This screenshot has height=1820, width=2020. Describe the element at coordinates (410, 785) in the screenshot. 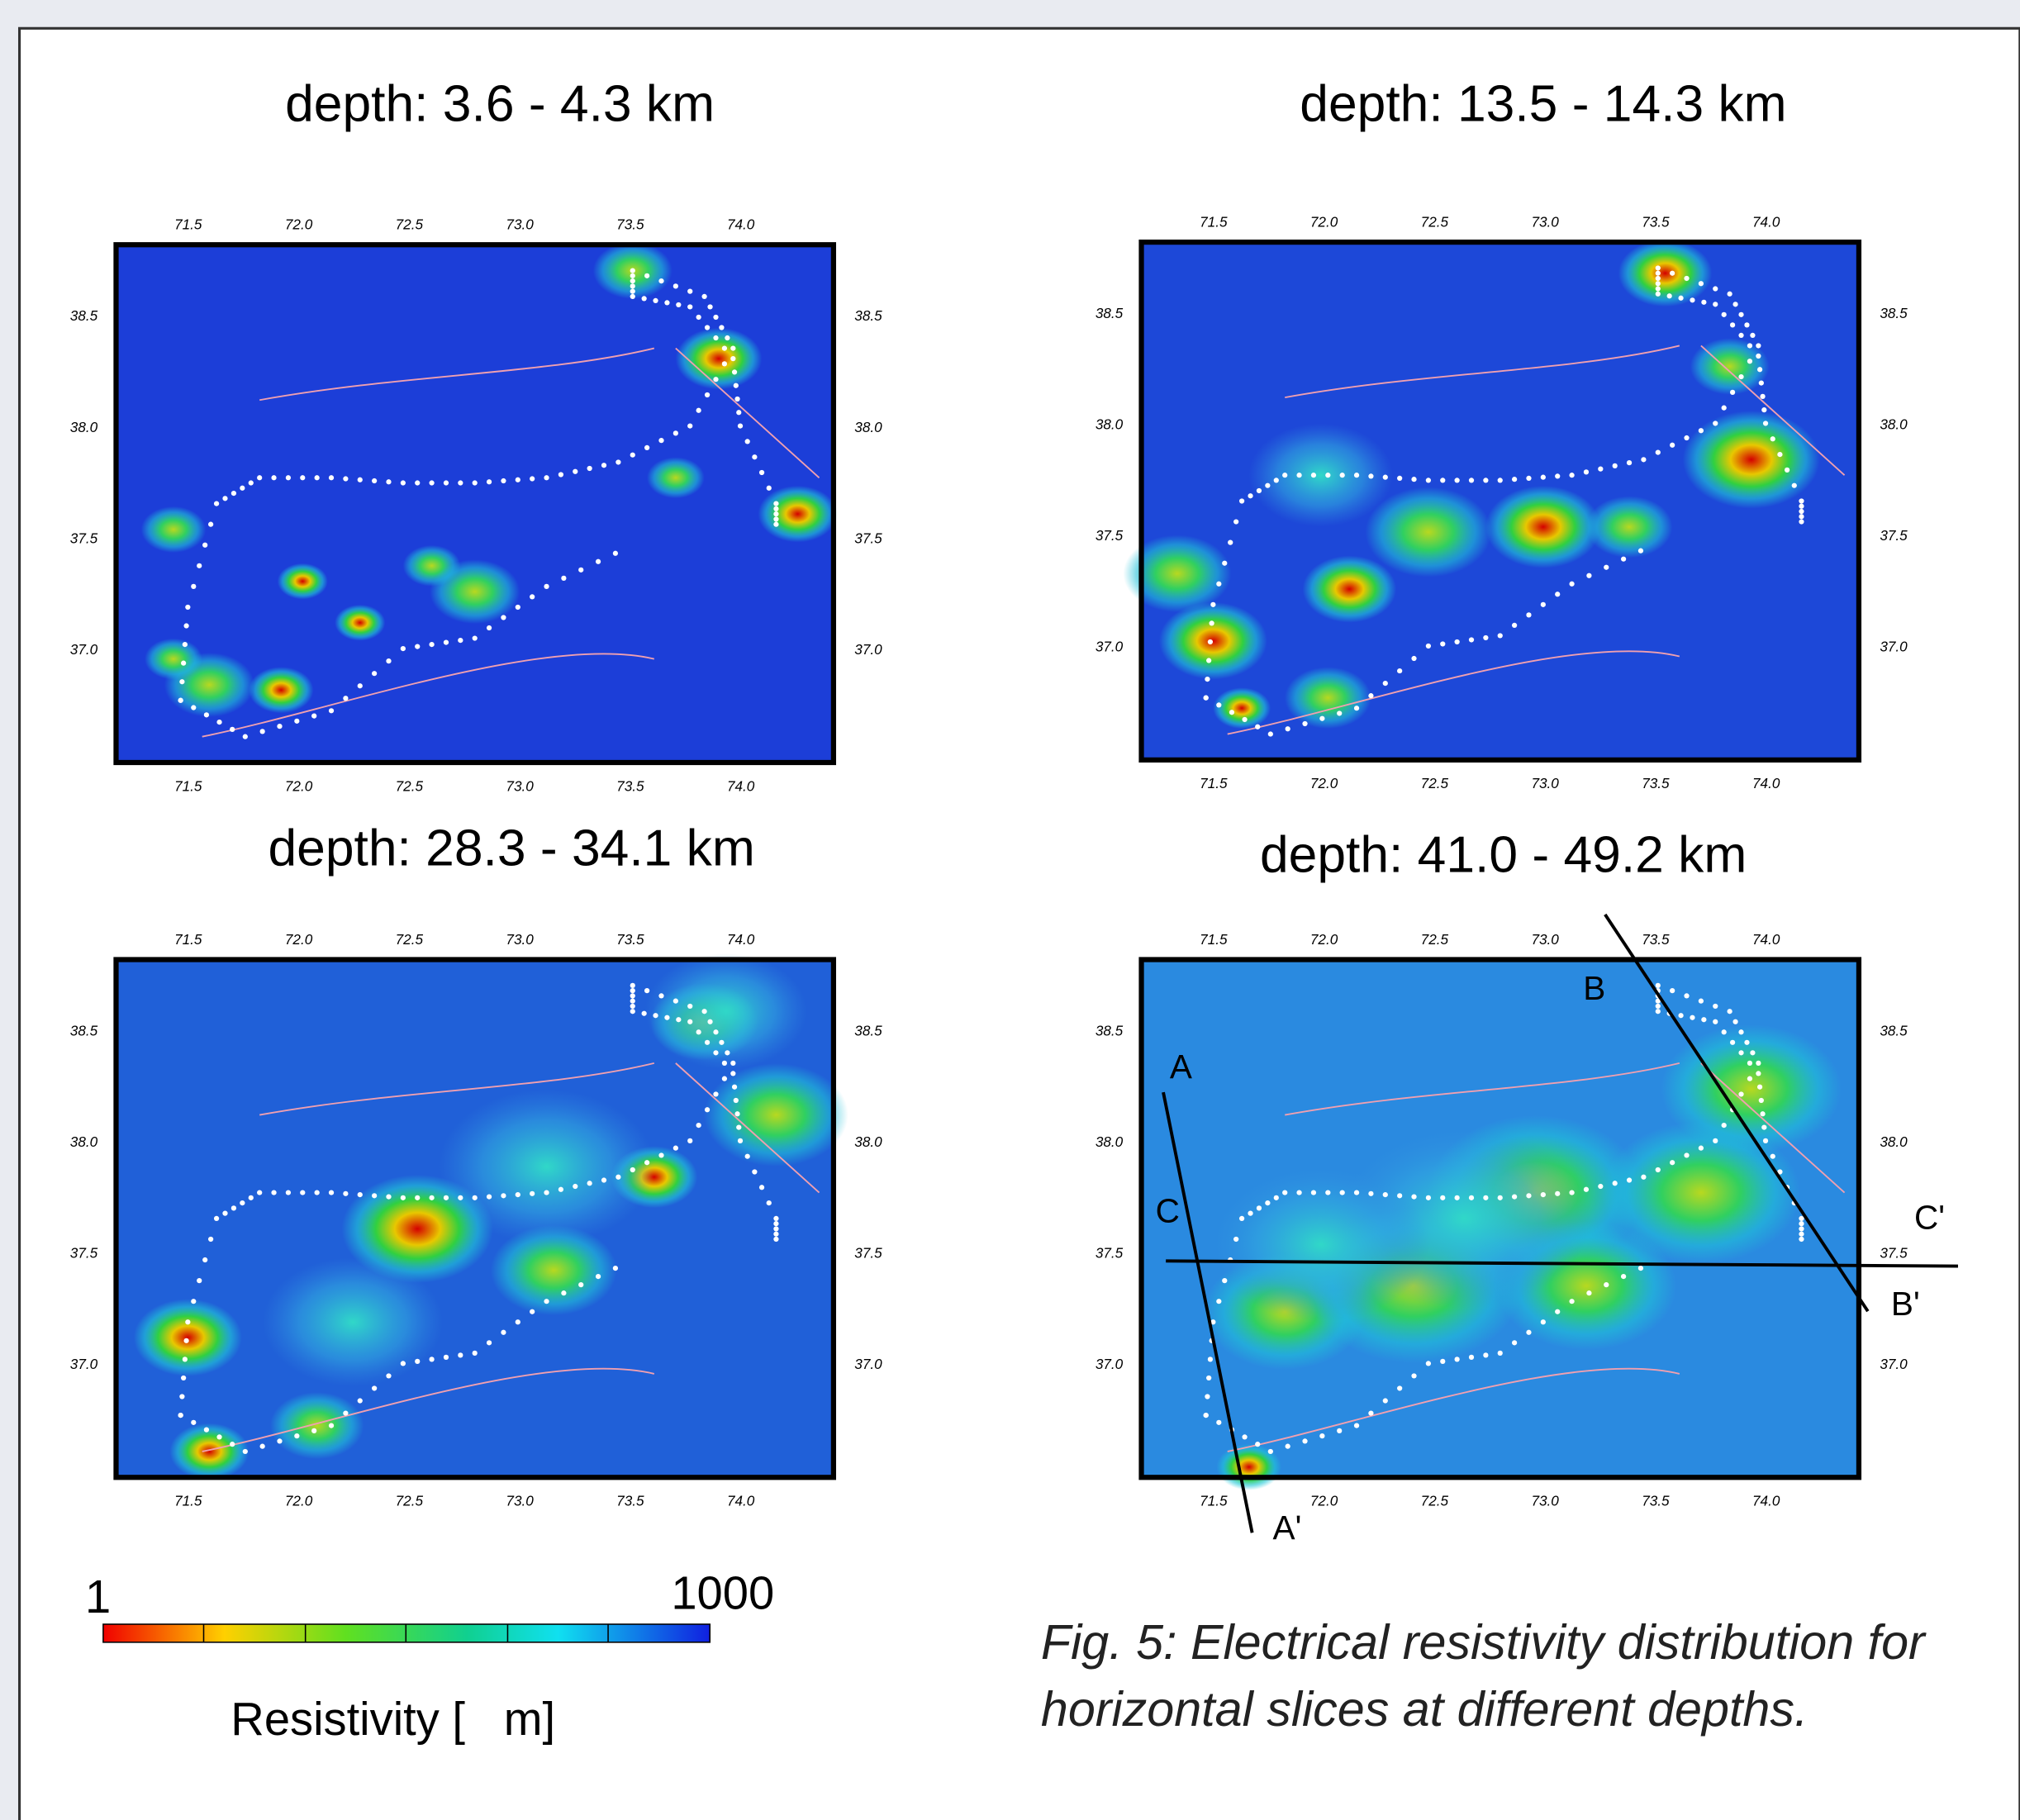

I see `lon-tick-label: 72.5` at that location.